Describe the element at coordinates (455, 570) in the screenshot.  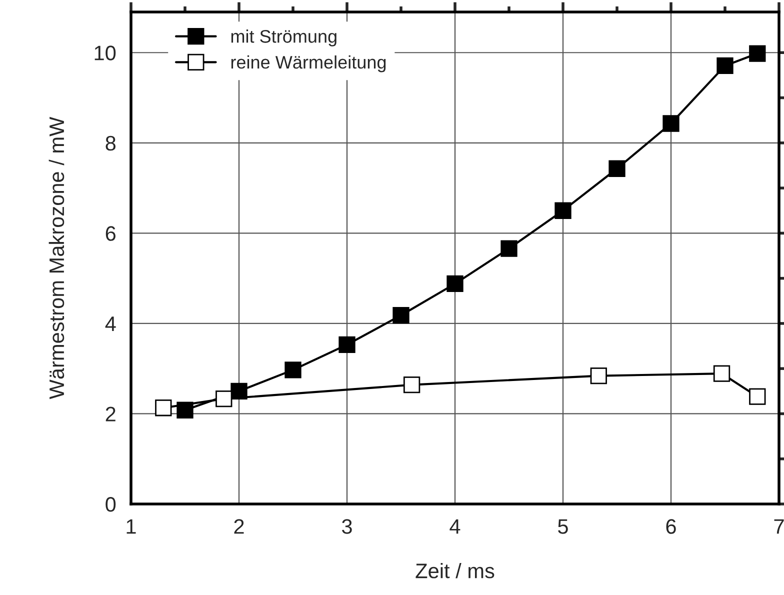
I see `x-axis-title: Zeit / ms` at that location.